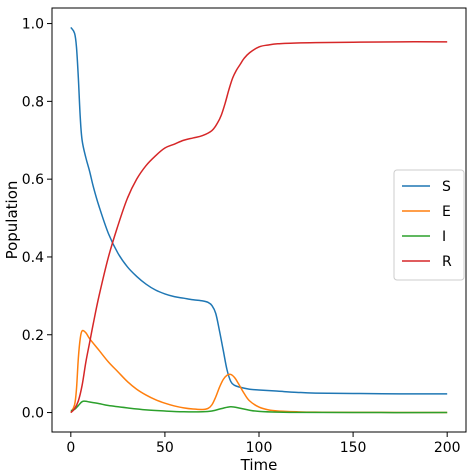  Describe the element at coordinates (33, 102) in the screenshot. I see `y-tick-label: 0.8` at that location.